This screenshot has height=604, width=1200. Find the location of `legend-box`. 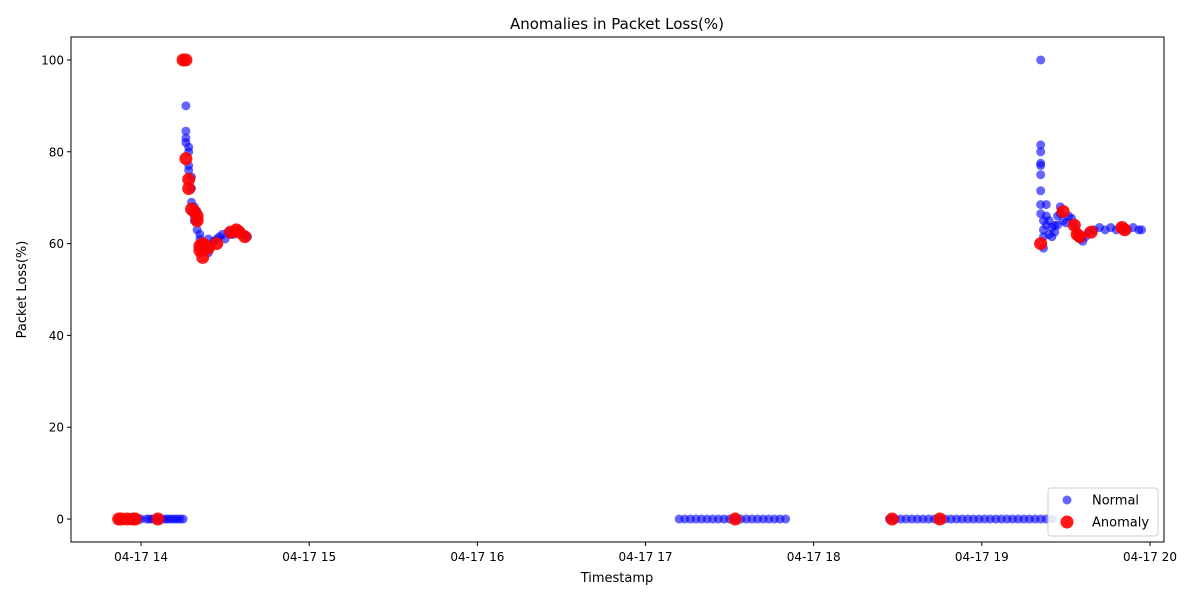

legend-box is located at coordinates (1103, 512).